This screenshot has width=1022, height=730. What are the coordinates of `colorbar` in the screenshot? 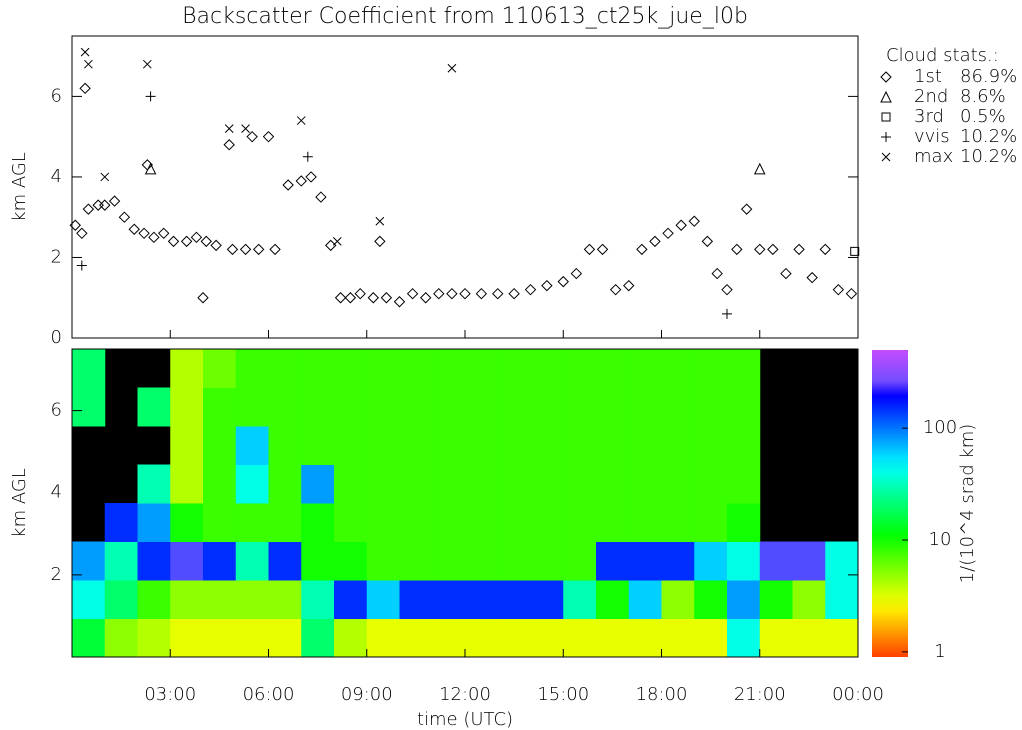 It's located at (890, 503).